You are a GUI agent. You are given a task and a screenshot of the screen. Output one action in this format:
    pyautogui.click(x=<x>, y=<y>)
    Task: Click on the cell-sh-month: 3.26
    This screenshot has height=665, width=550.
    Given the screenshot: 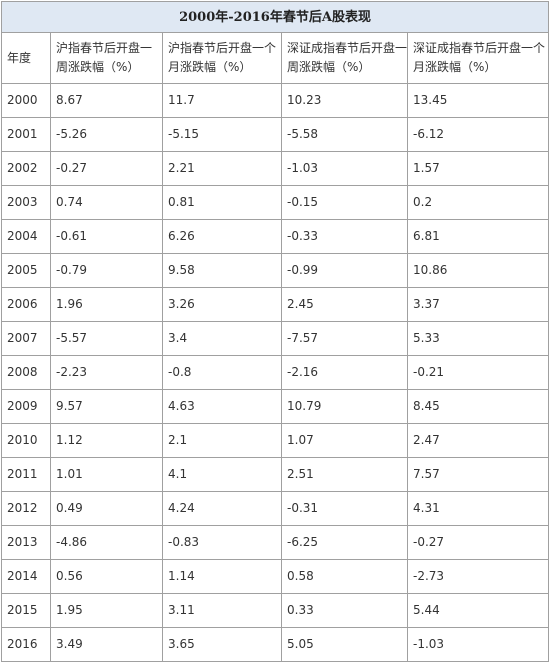 What is the action you would take?
    pyautogui.click(x=222, y=304)
    